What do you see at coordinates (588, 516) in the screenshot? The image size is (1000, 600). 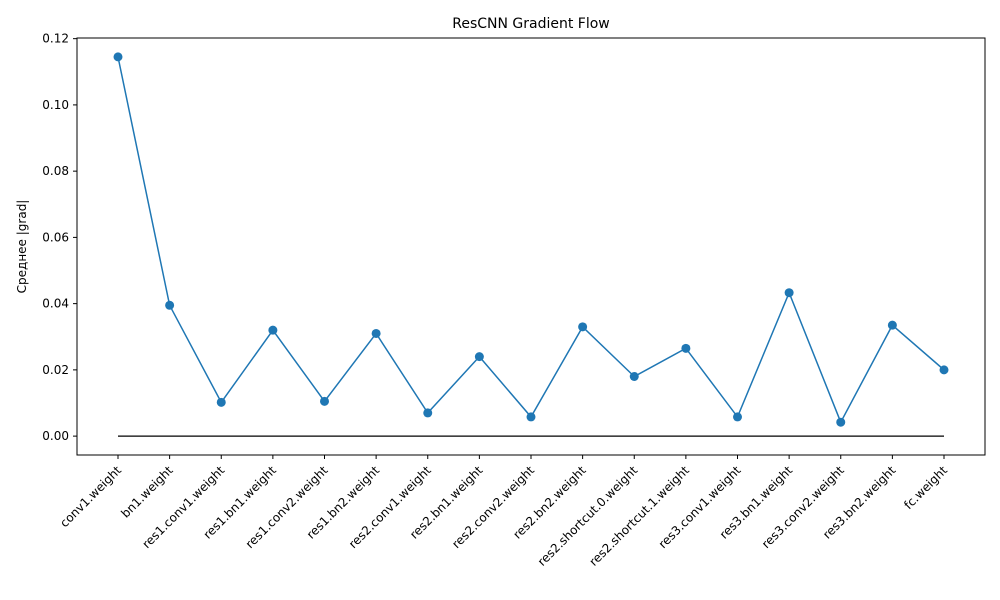 I see `x-tick-label: res2.shortcut.0.weight` at bounding box center [588, 516].